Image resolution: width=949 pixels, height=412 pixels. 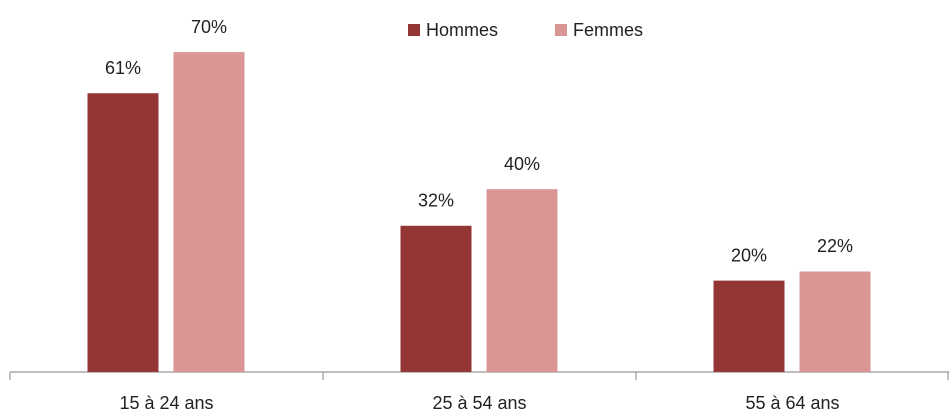 I want to click on legend-label: Hommes, so click(x=462, y=30).